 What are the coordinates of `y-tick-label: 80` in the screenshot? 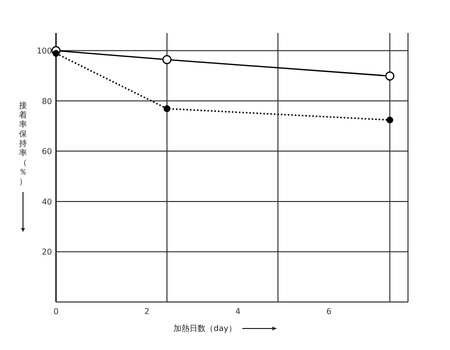 It's located at (47, 101).